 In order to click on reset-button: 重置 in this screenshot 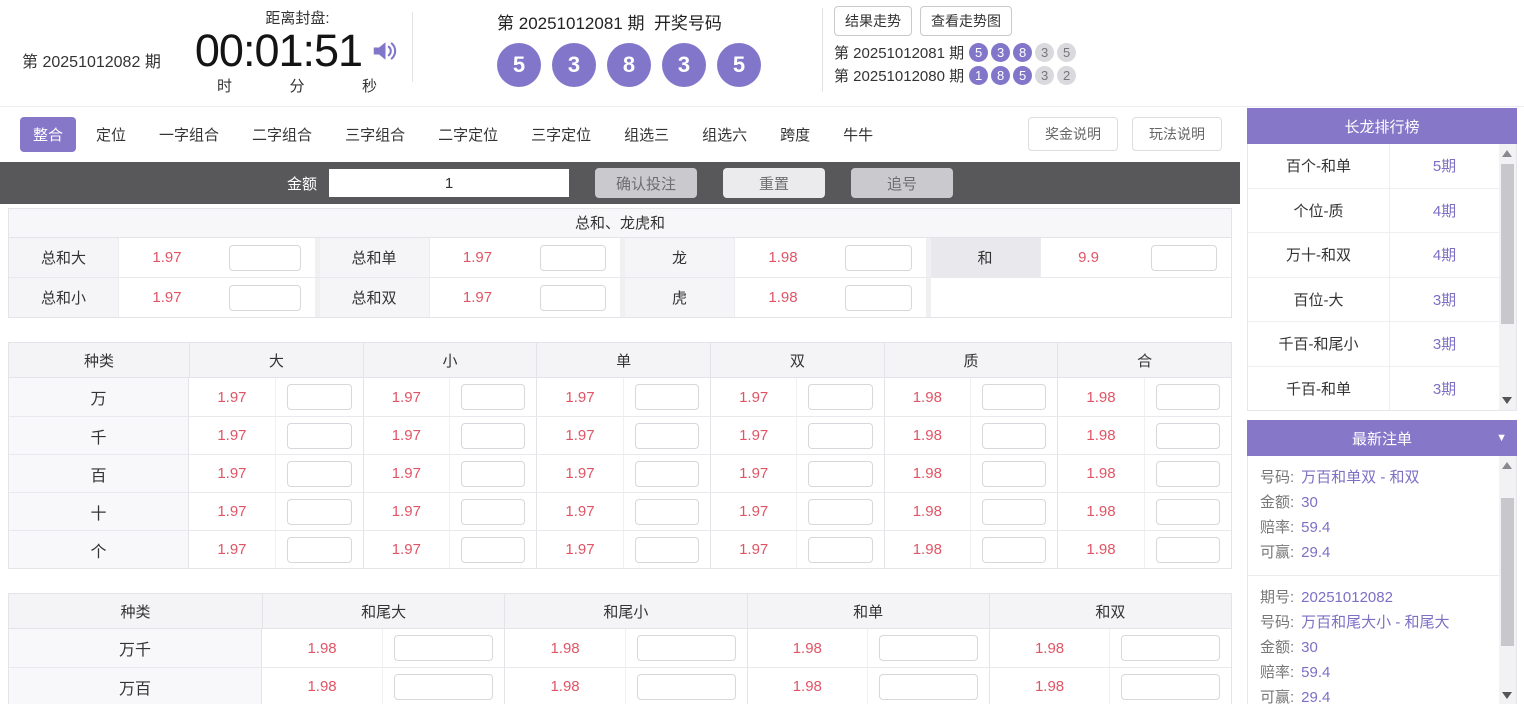, I will do `click(774, 183)`.